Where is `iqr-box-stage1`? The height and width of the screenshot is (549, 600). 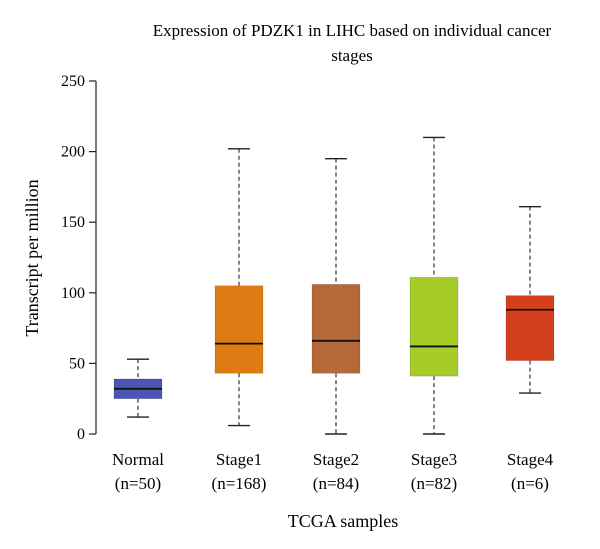
iqr-box-stage1 is located at coordinates (239, 329).